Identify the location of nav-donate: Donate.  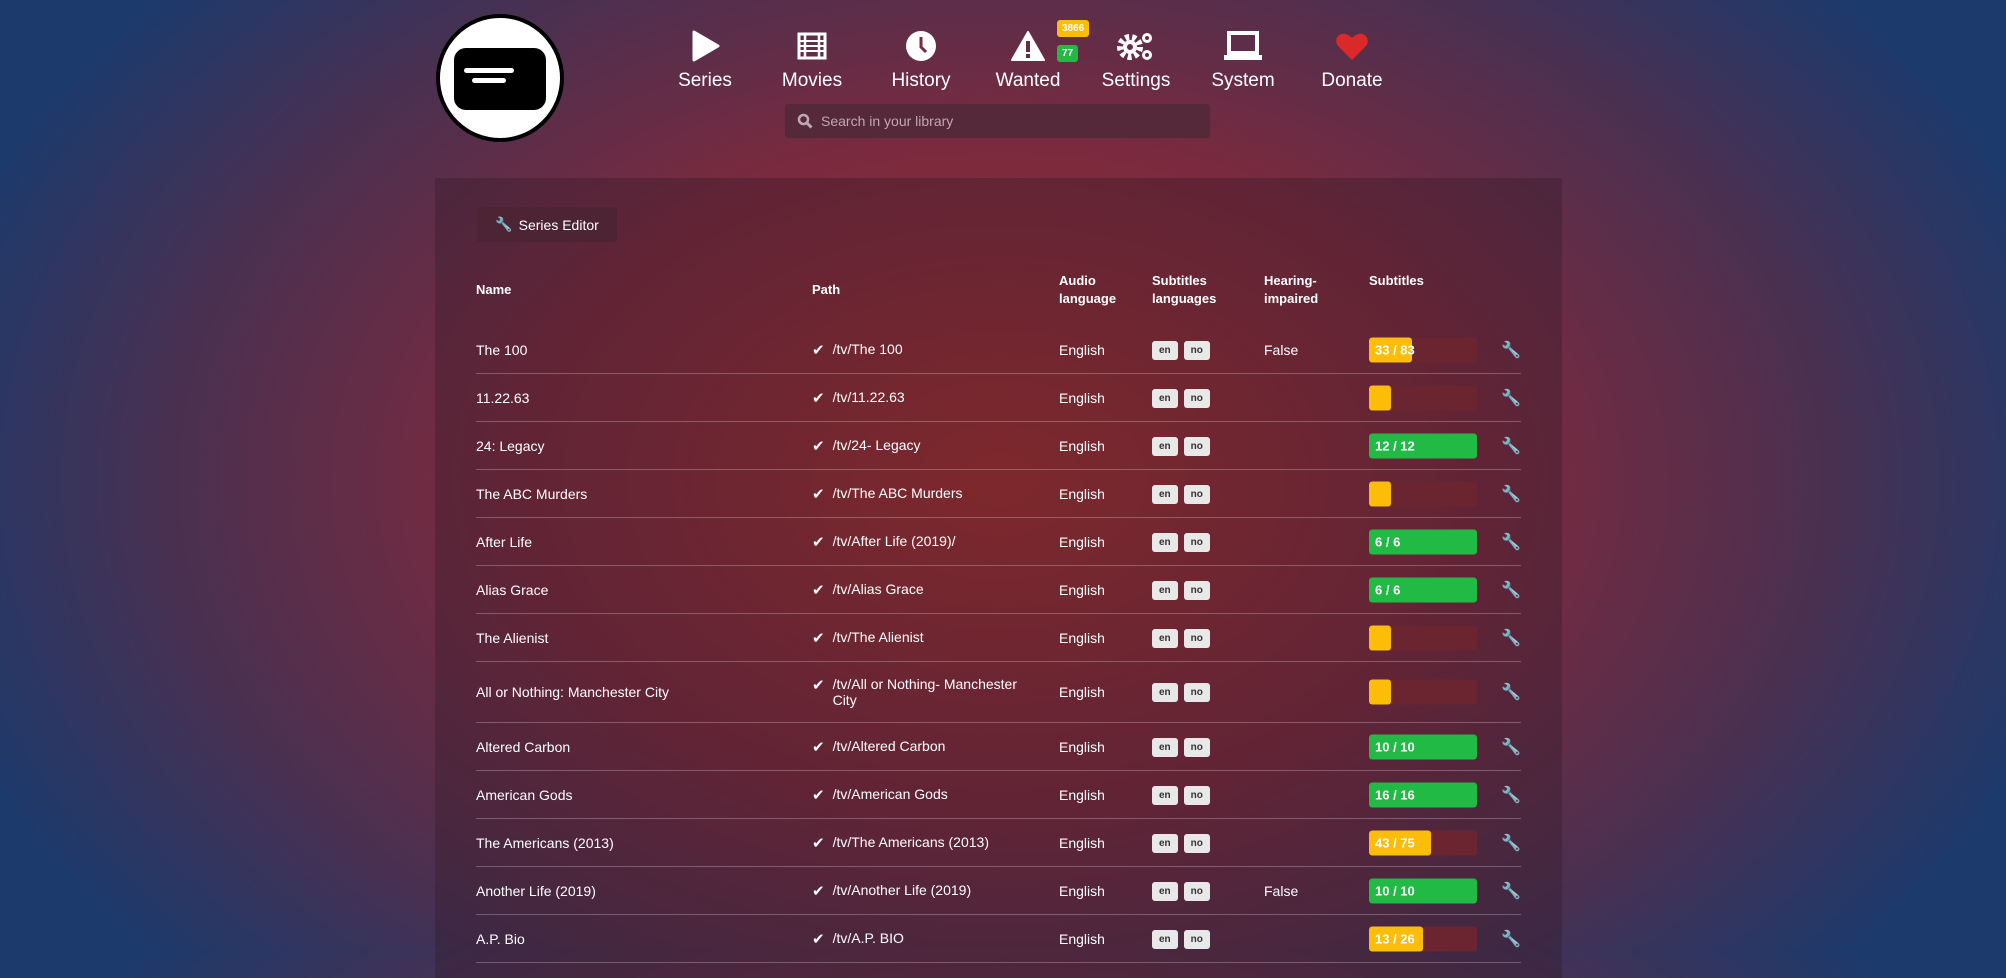
(1352, 61).